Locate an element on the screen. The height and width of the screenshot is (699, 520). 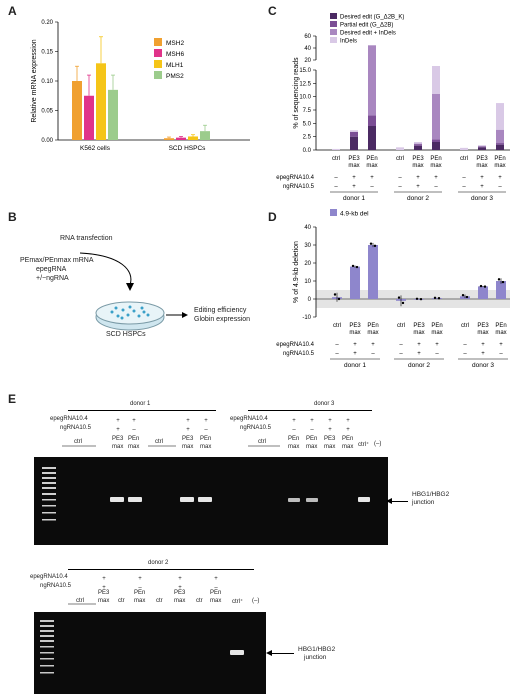
c-group-label: donor 1 is located at coordinates (354, 198).